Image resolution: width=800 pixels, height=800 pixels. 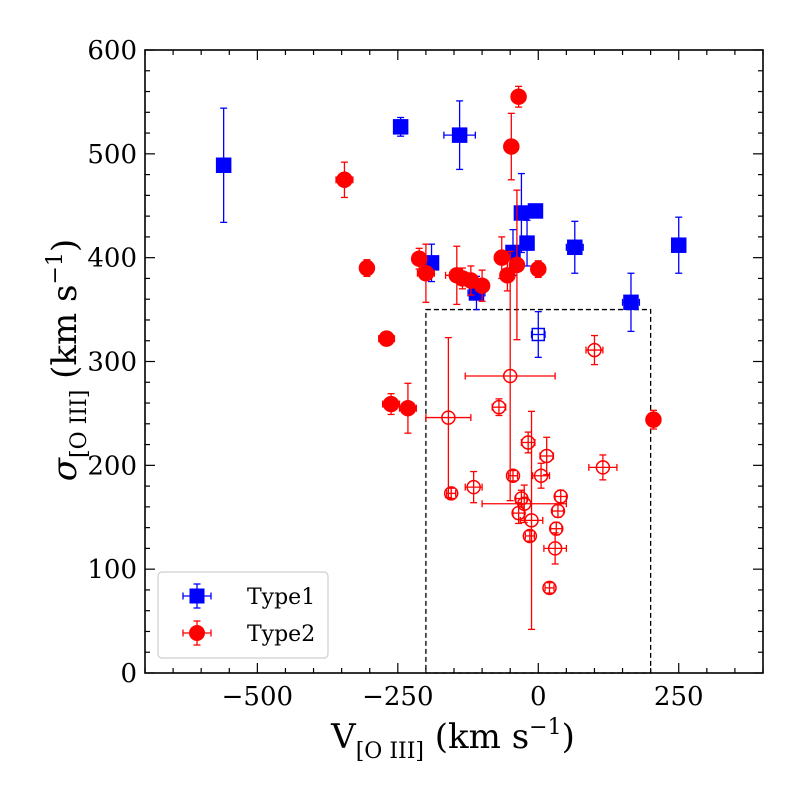 What do you see at coordinates (112, 570) in the screenshot?
I see `y-tick-label: 100` at bounding box center [112, 570].